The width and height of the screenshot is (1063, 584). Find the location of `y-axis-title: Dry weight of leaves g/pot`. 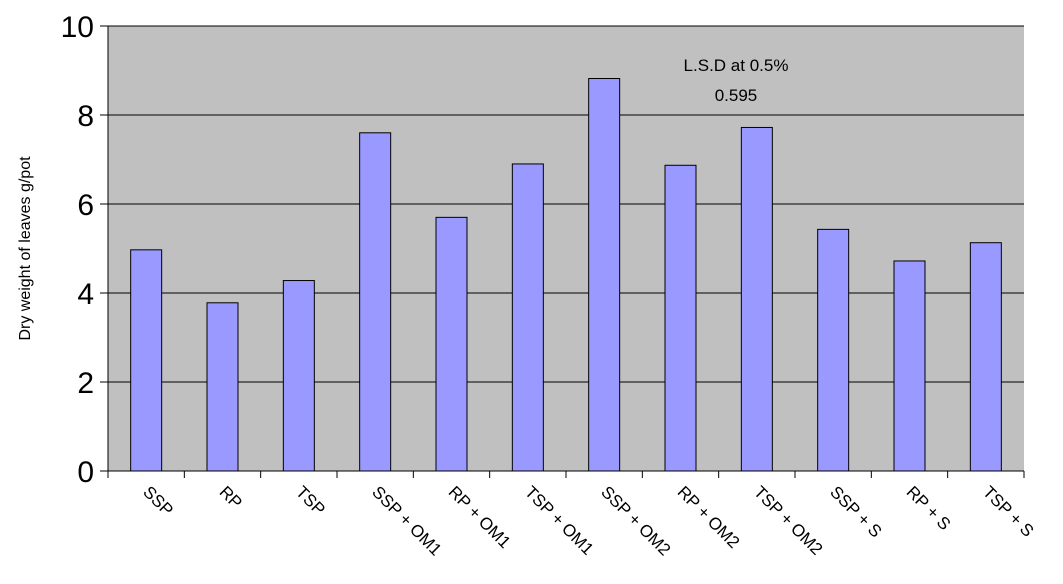

y-axis-title: Dry weight of leaves g/pot is located at coordinates (25, 248).